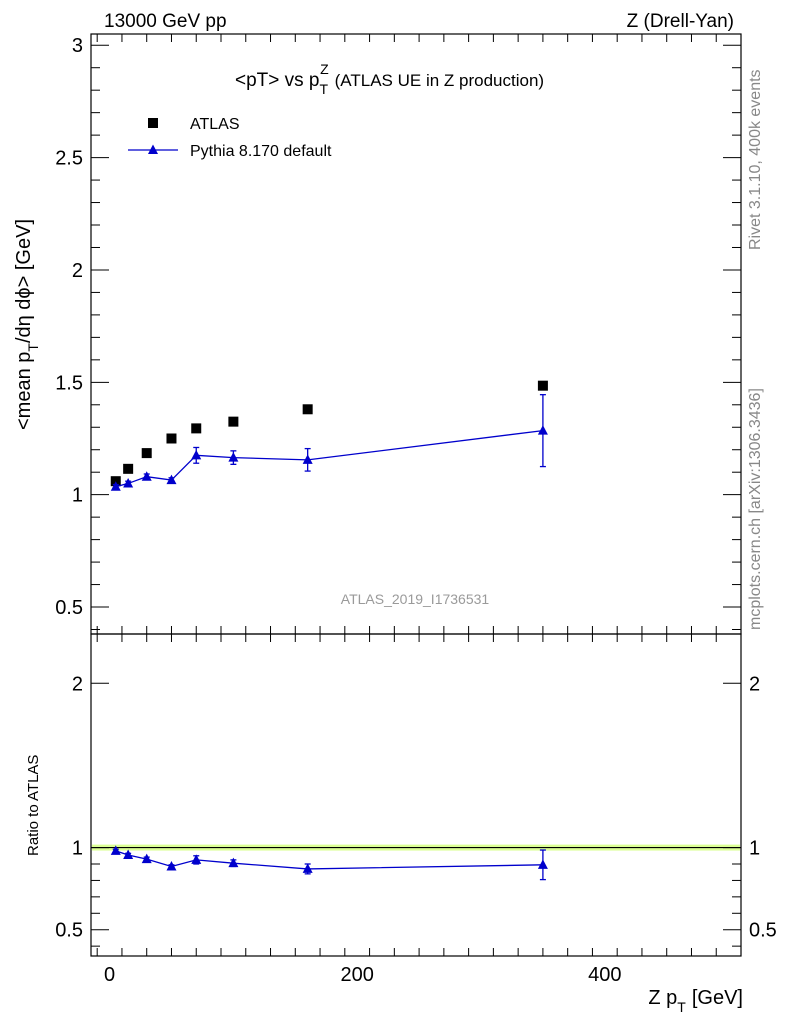 Image resolution: width=786 pixels, height=1024 pixels. I want to click on x-tick-label: 200, so click(357, 975).